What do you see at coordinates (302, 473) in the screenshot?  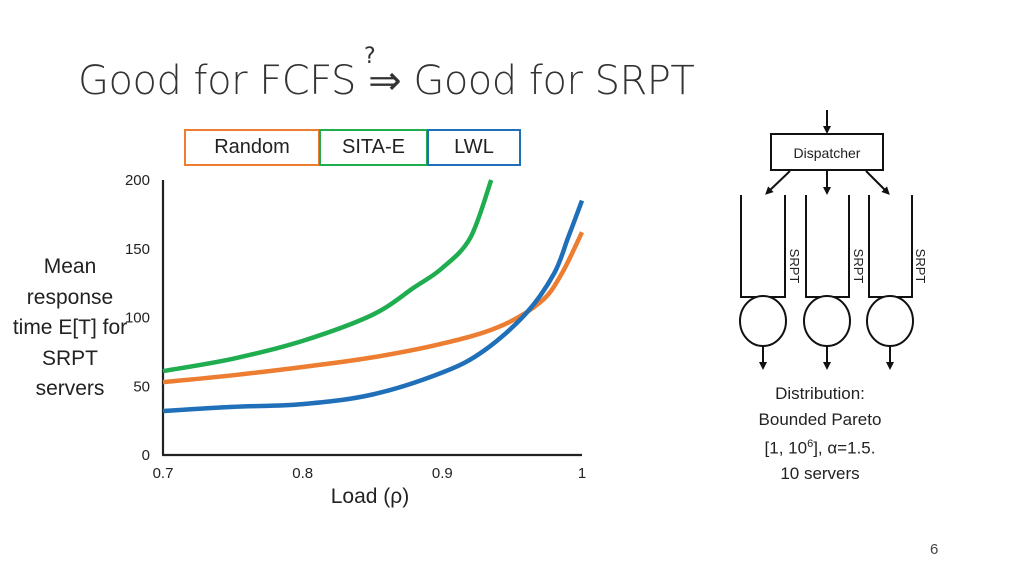 I see `x-tick-label: 0.8` at bounding box center [302, 473].